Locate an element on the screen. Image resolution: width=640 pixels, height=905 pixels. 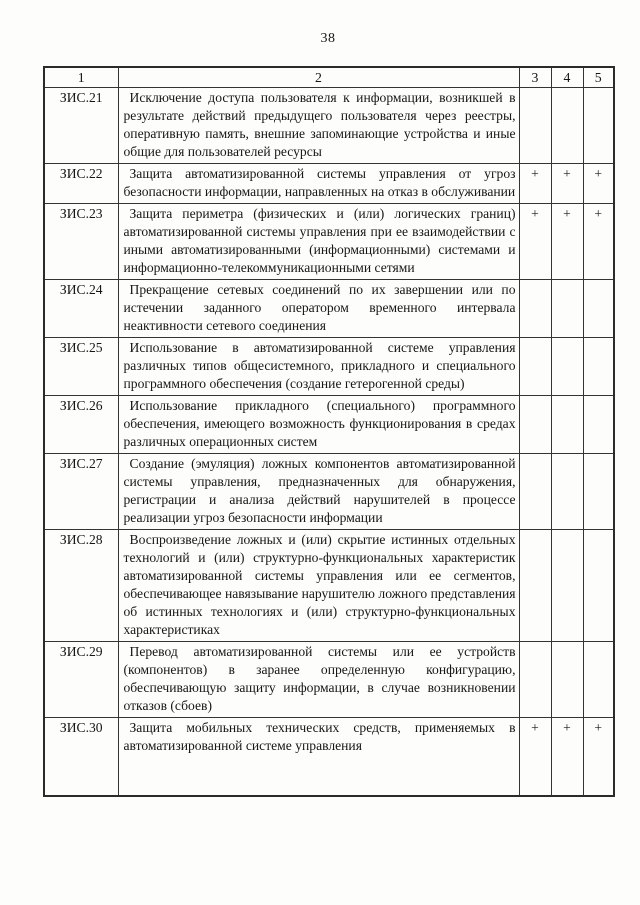
measure-id: ЗИС.21 is located at coordinates (81, 125).